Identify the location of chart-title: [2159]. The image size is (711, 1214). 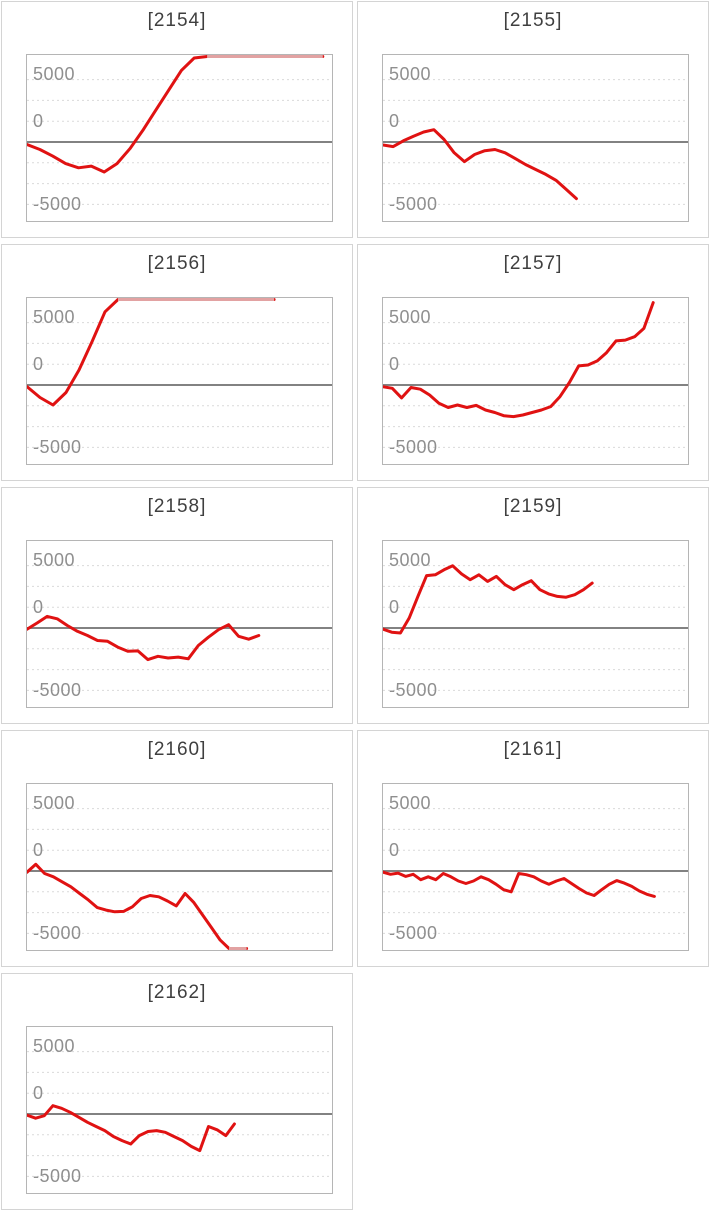
(533, 506).